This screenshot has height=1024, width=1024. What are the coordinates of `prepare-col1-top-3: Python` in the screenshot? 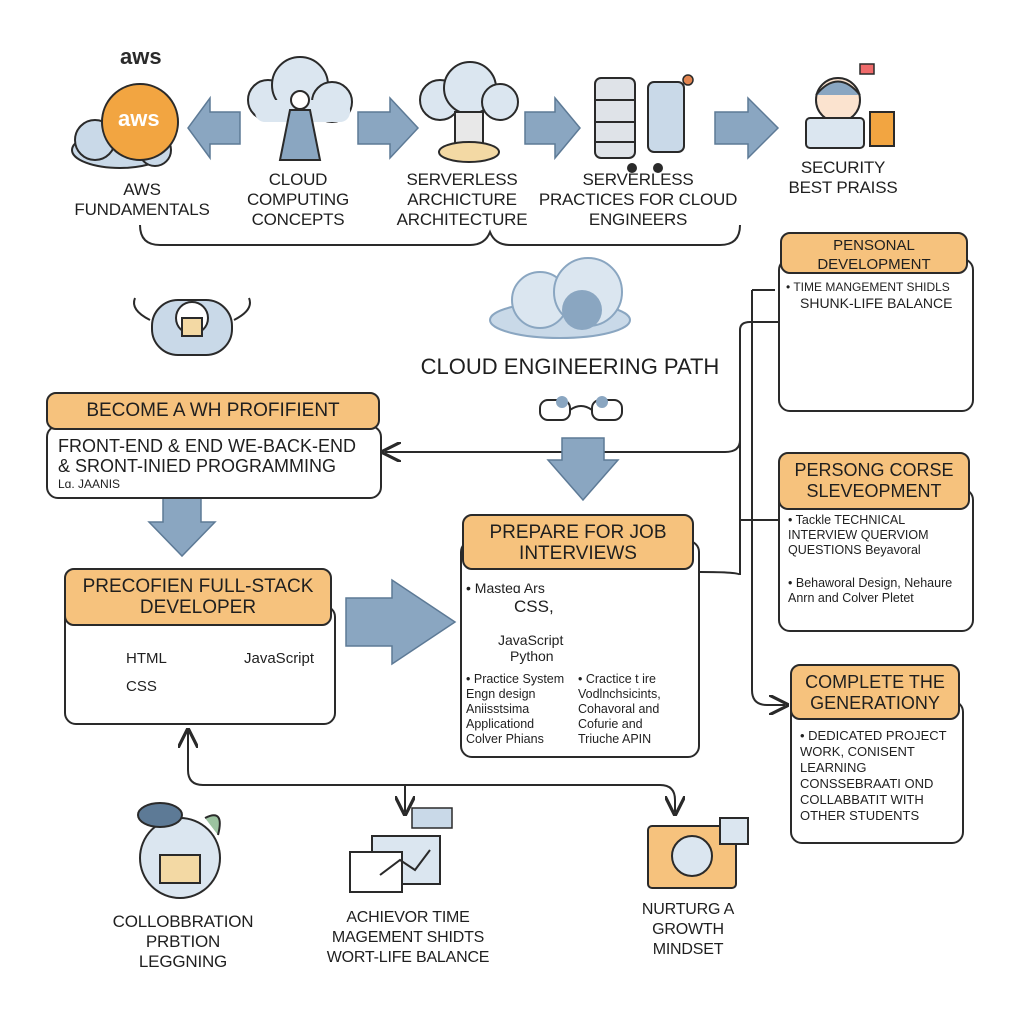 It's located at (532, 656).